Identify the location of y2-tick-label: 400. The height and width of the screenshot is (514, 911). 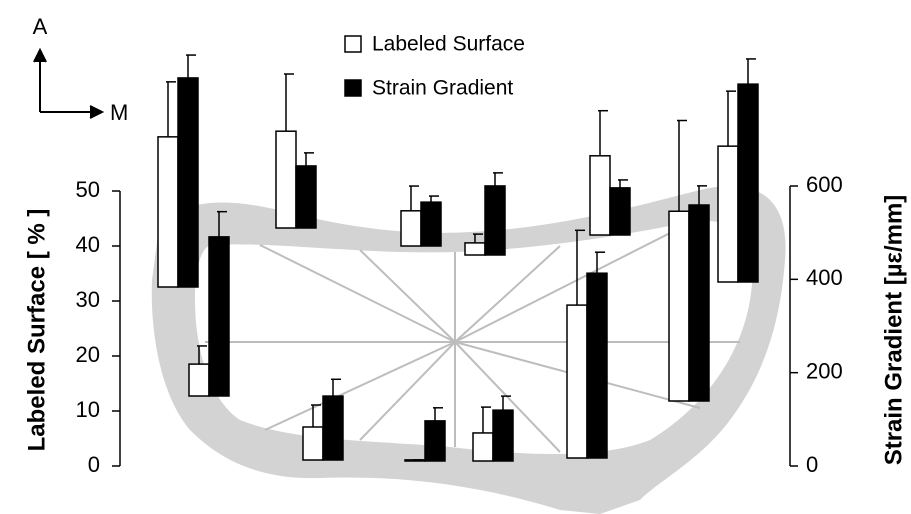
(824, 277).